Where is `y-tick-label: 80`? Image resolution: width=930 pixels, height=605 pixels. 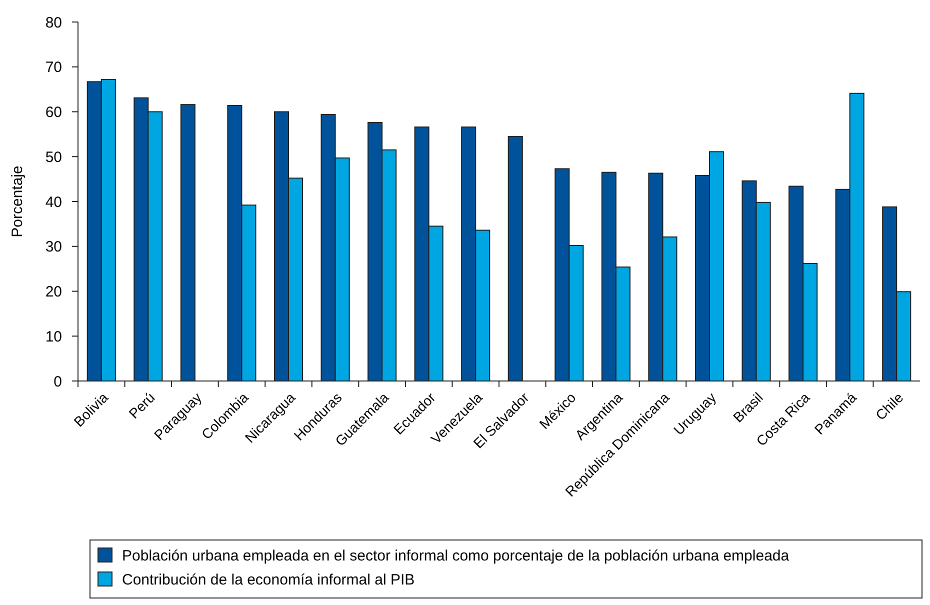 y-tick-label: 80 is located at coordinates (53, 23).